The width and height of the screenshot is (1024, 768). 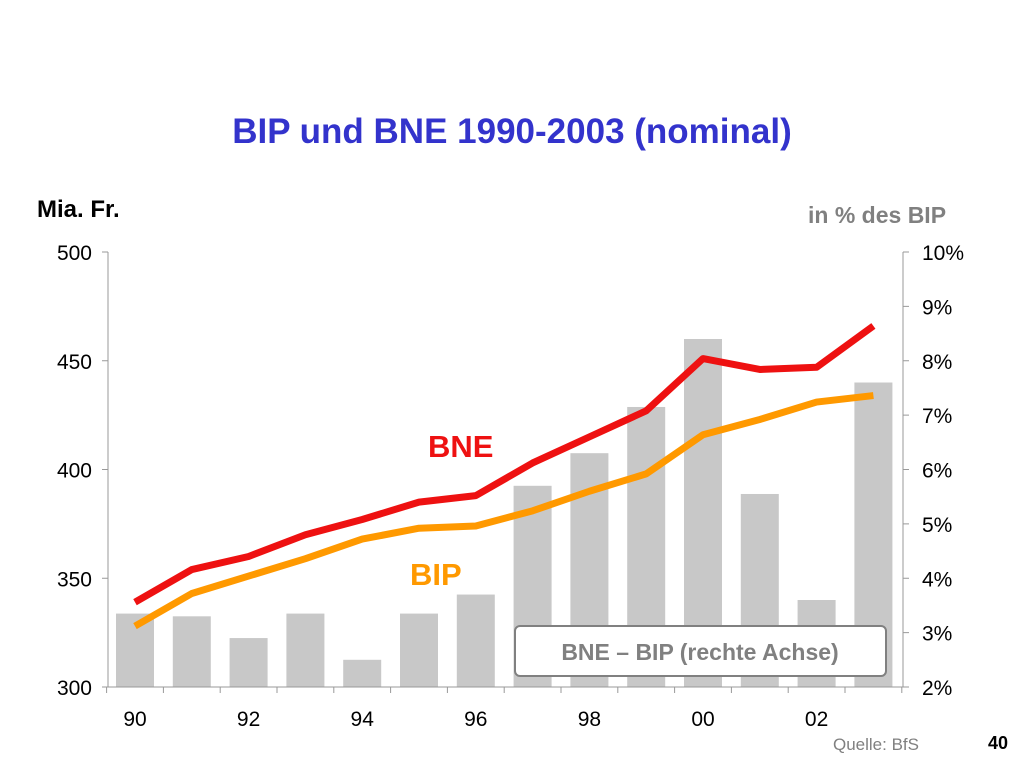 What do you see at coordinates (702, 719) in the screenshot?
I see `x-axis-tick-label: 00` at bounding box center [702, 719].